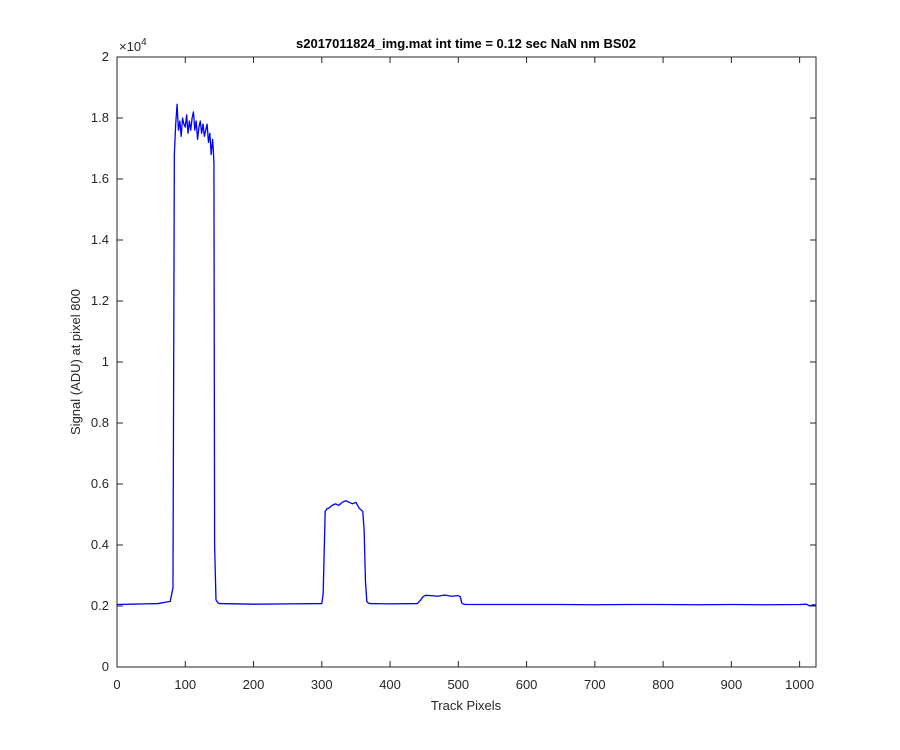 This screenshot has width=900, height=750. Describe the element at coordinates (466, 705) in the screenshot. I see `x-axis-label: Track Pixels` at that location.